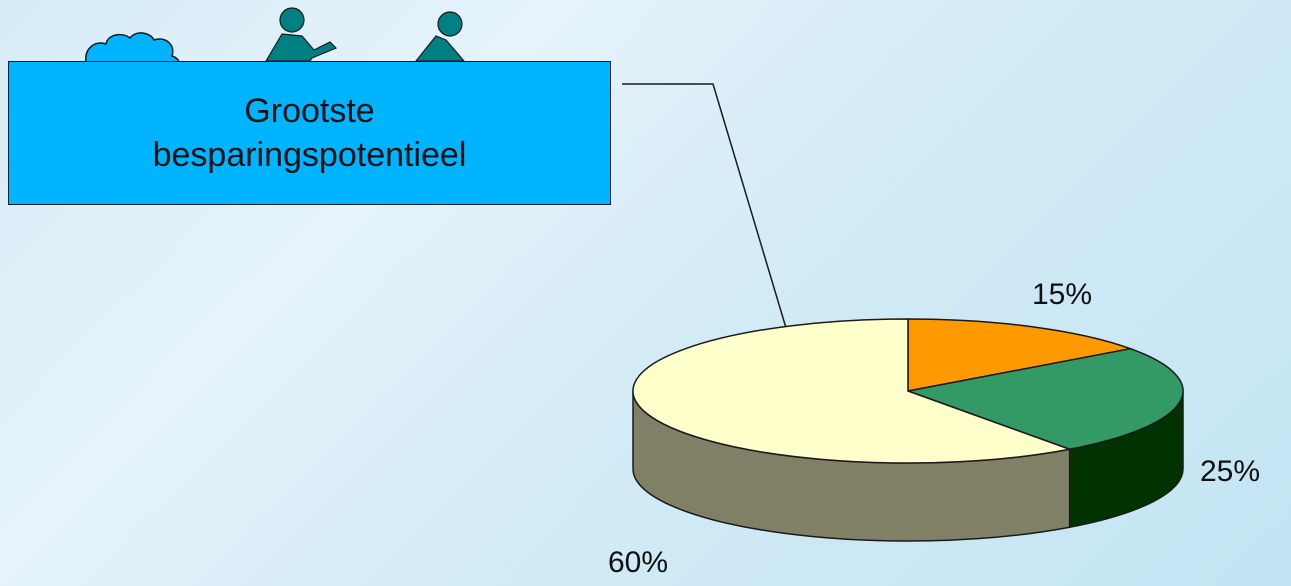  What do you see at coordinates (1062, 294) in the screenshot?
I see `slice-label-15: 15%` at bounding box center [1062, 294].